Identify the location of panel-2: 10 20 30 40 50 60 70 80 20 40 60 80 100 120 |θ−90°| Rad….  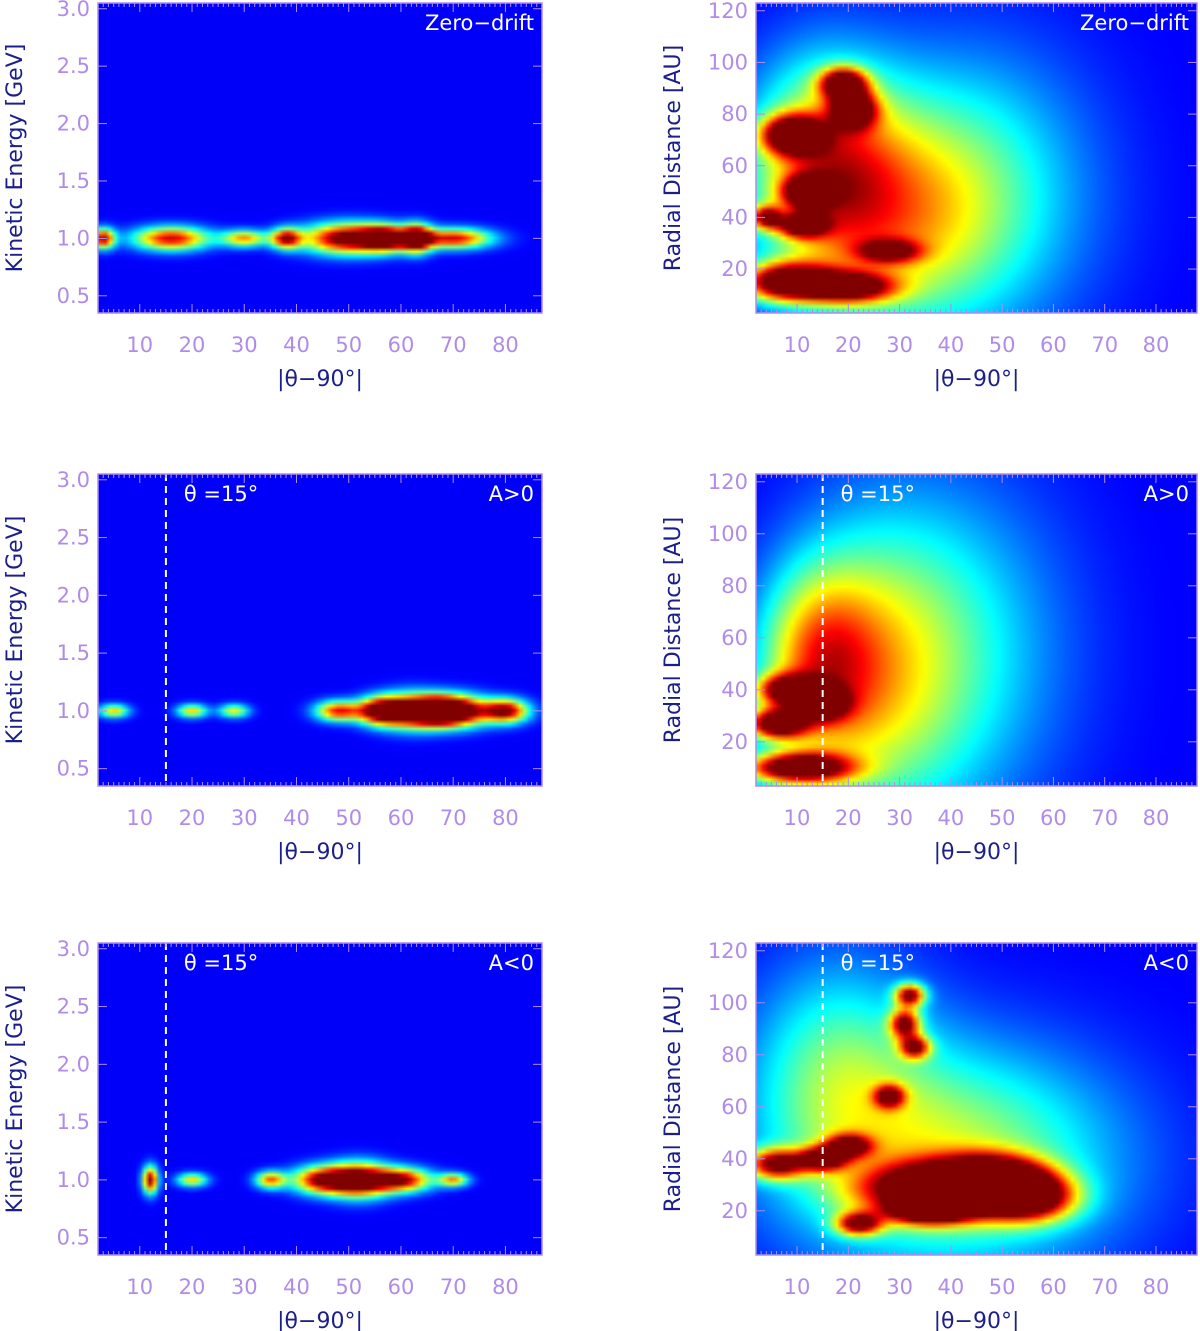
(929, 196).